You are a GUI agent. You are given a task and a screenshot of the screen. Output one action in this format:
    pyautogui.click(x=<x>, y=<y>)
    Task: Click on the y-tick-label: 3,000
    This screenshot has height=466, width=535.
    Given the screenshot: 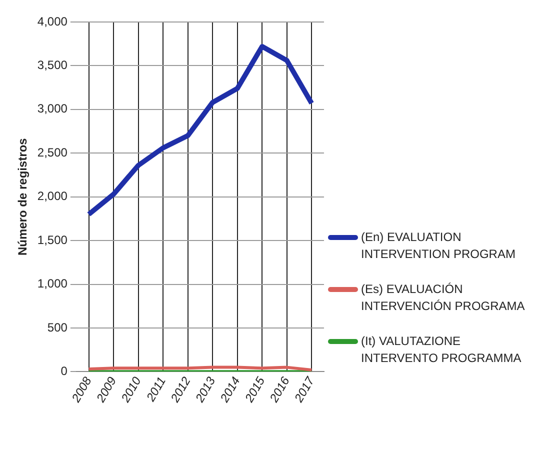 What is the action you would take?
    pyautogui.click(x=52, y=109)
    